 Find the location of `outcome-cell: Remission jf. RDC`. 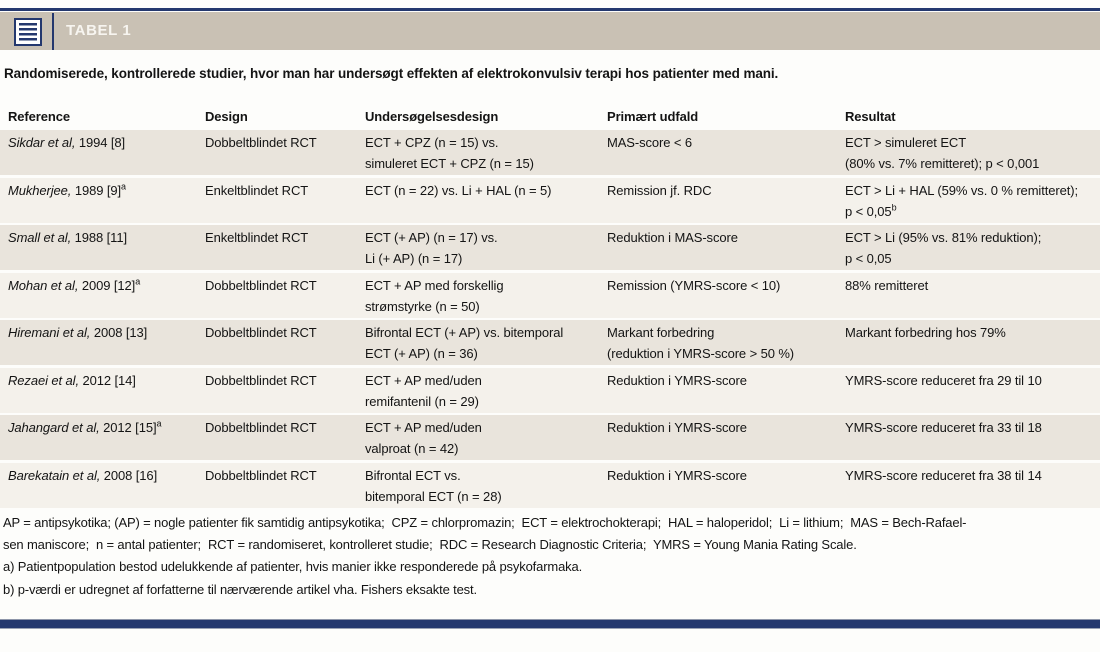

outcome-cell: Remission jf. RDC is located at coordinates (659, 190).